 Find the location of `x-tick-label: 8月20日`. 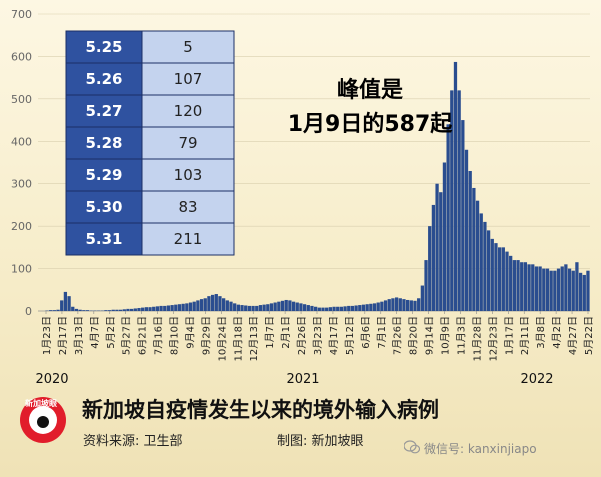

x-tick-label: 8月20日 is located at coordinates (414, 335).